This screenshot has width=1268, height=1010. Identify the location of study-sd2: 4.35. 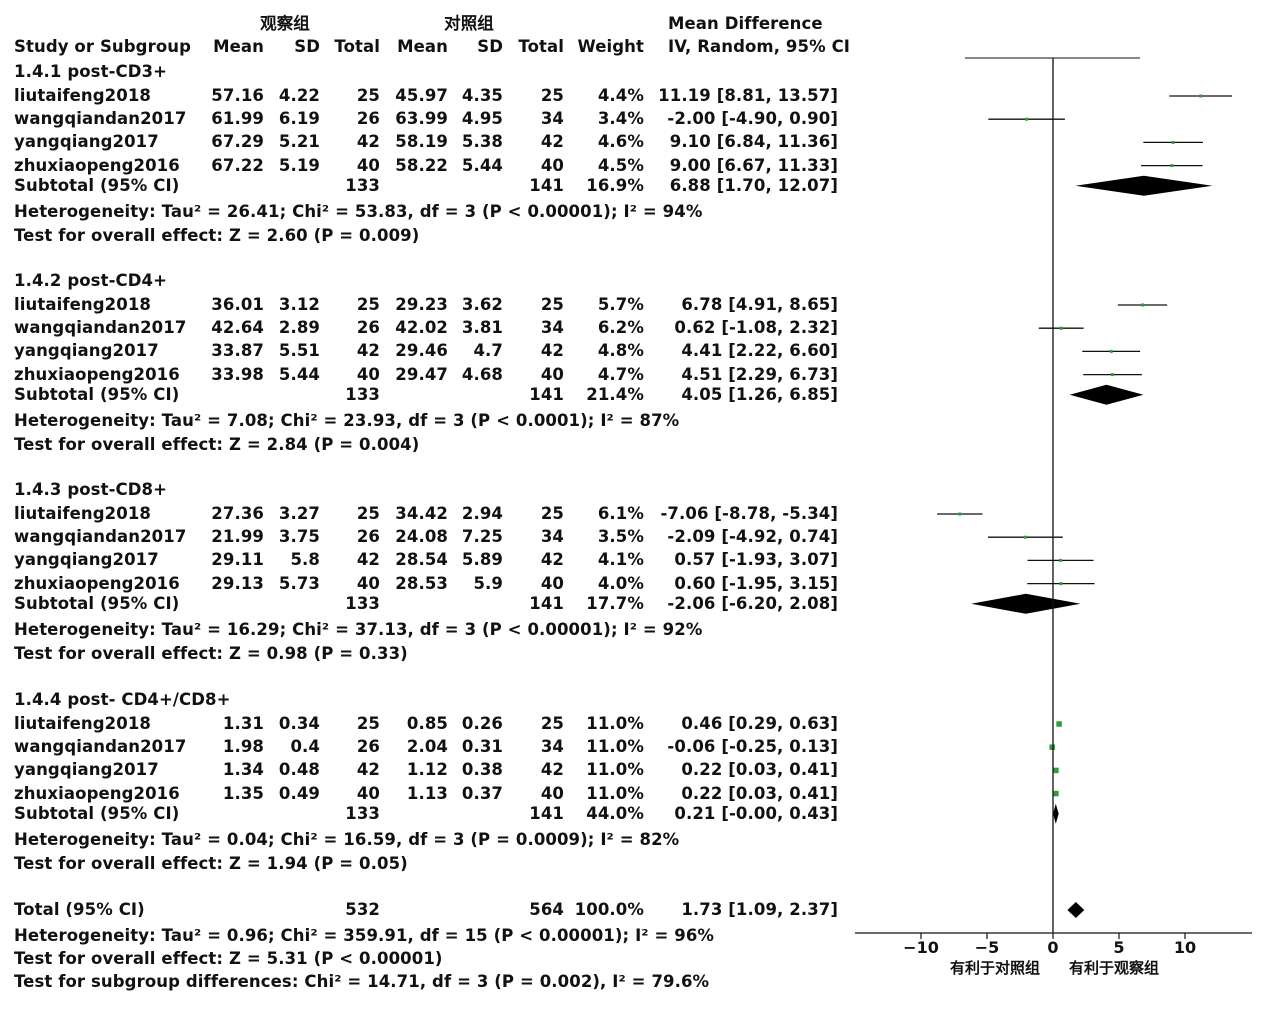
(482, 95).